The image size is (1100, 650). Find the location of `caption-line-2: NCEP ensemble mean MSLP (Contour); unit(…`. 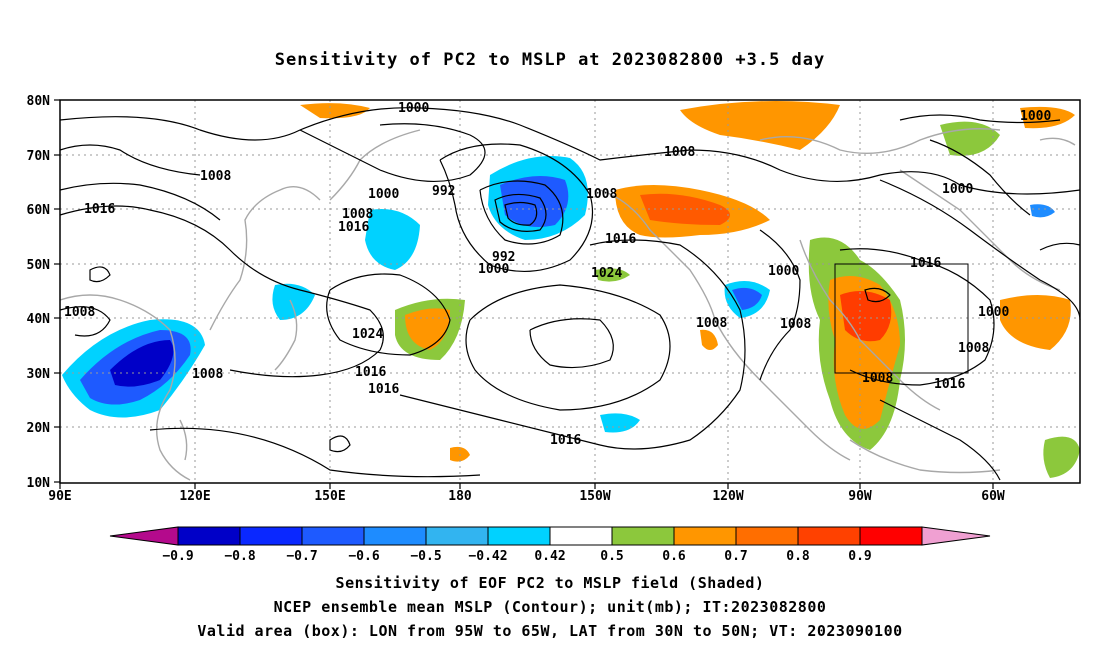

caption-line-2: NCEP ensemble mean MSLP (Contour); unit(… is located at coordinates (550, 607).